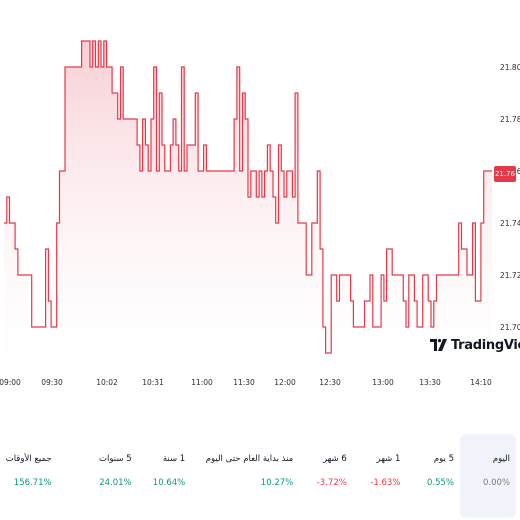 The image size is (520, 520). I want to click on x-tick-label: 14:10, so click(481, 382).